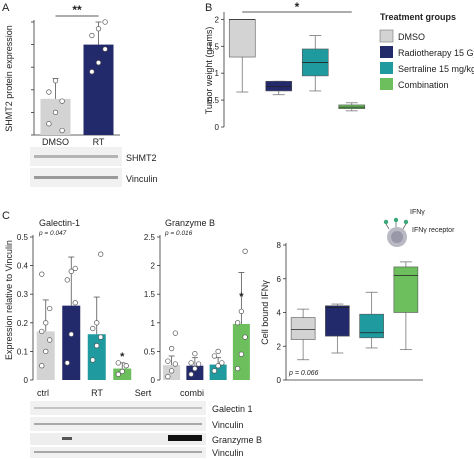  I want to click on box-sert, so click(371, 326).